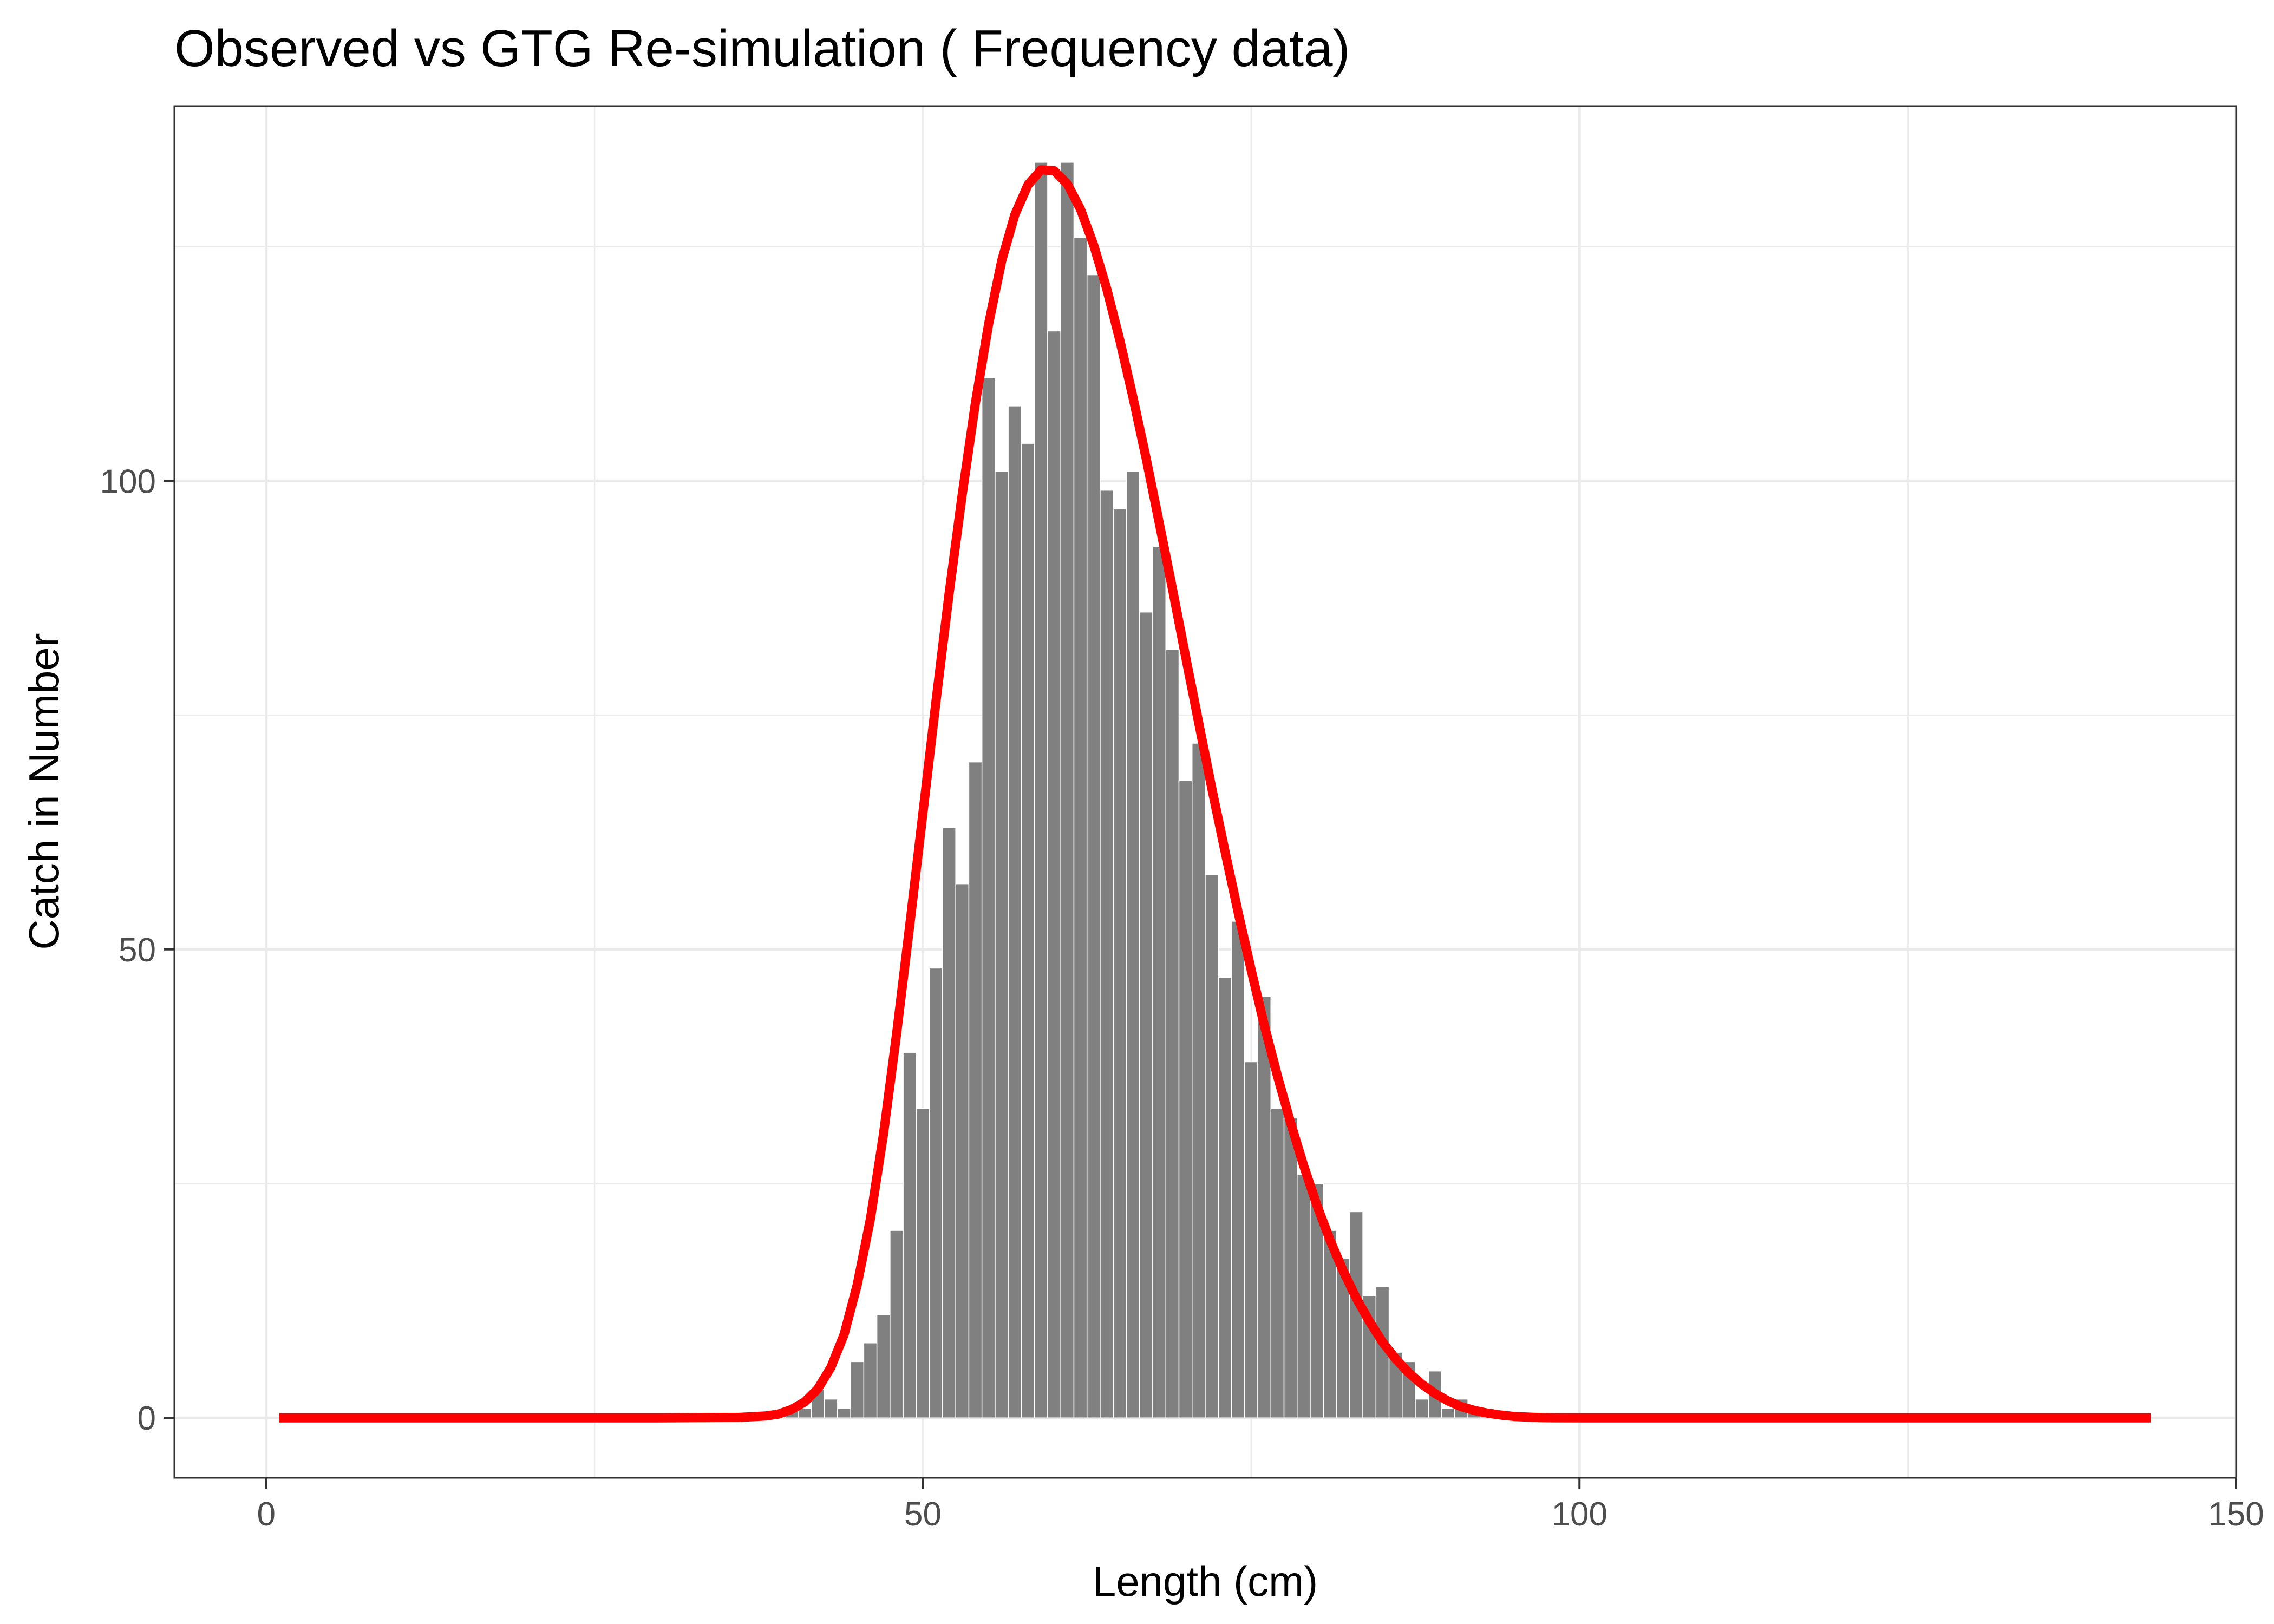 The image size is (2274, 1624). Describe the element at coordinates (128, 481) in the screenshot. I see `y-tick-label: 100` at that location.